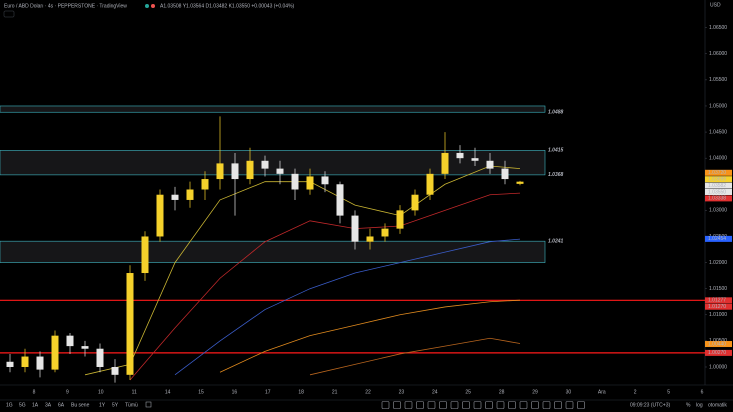 The height and width of the screenshot is (412, 733). What do you see at coordinates (168, 392) in the screenshot?
I see `x-tick-label: 14` at bounding box center [168, 392].